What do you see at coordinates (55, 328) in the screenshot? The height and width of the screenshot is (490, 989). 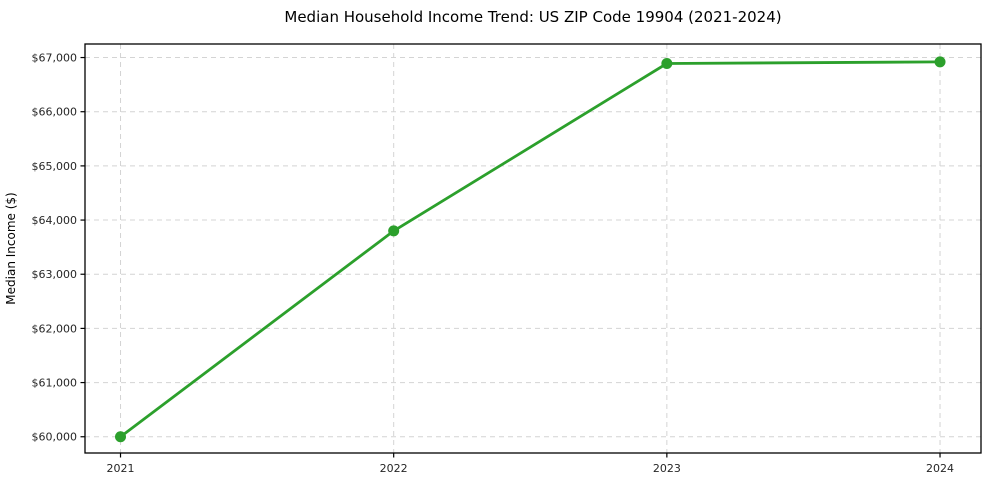 I see `y-tick-label: $62,000` at bounding box center [55, 328].